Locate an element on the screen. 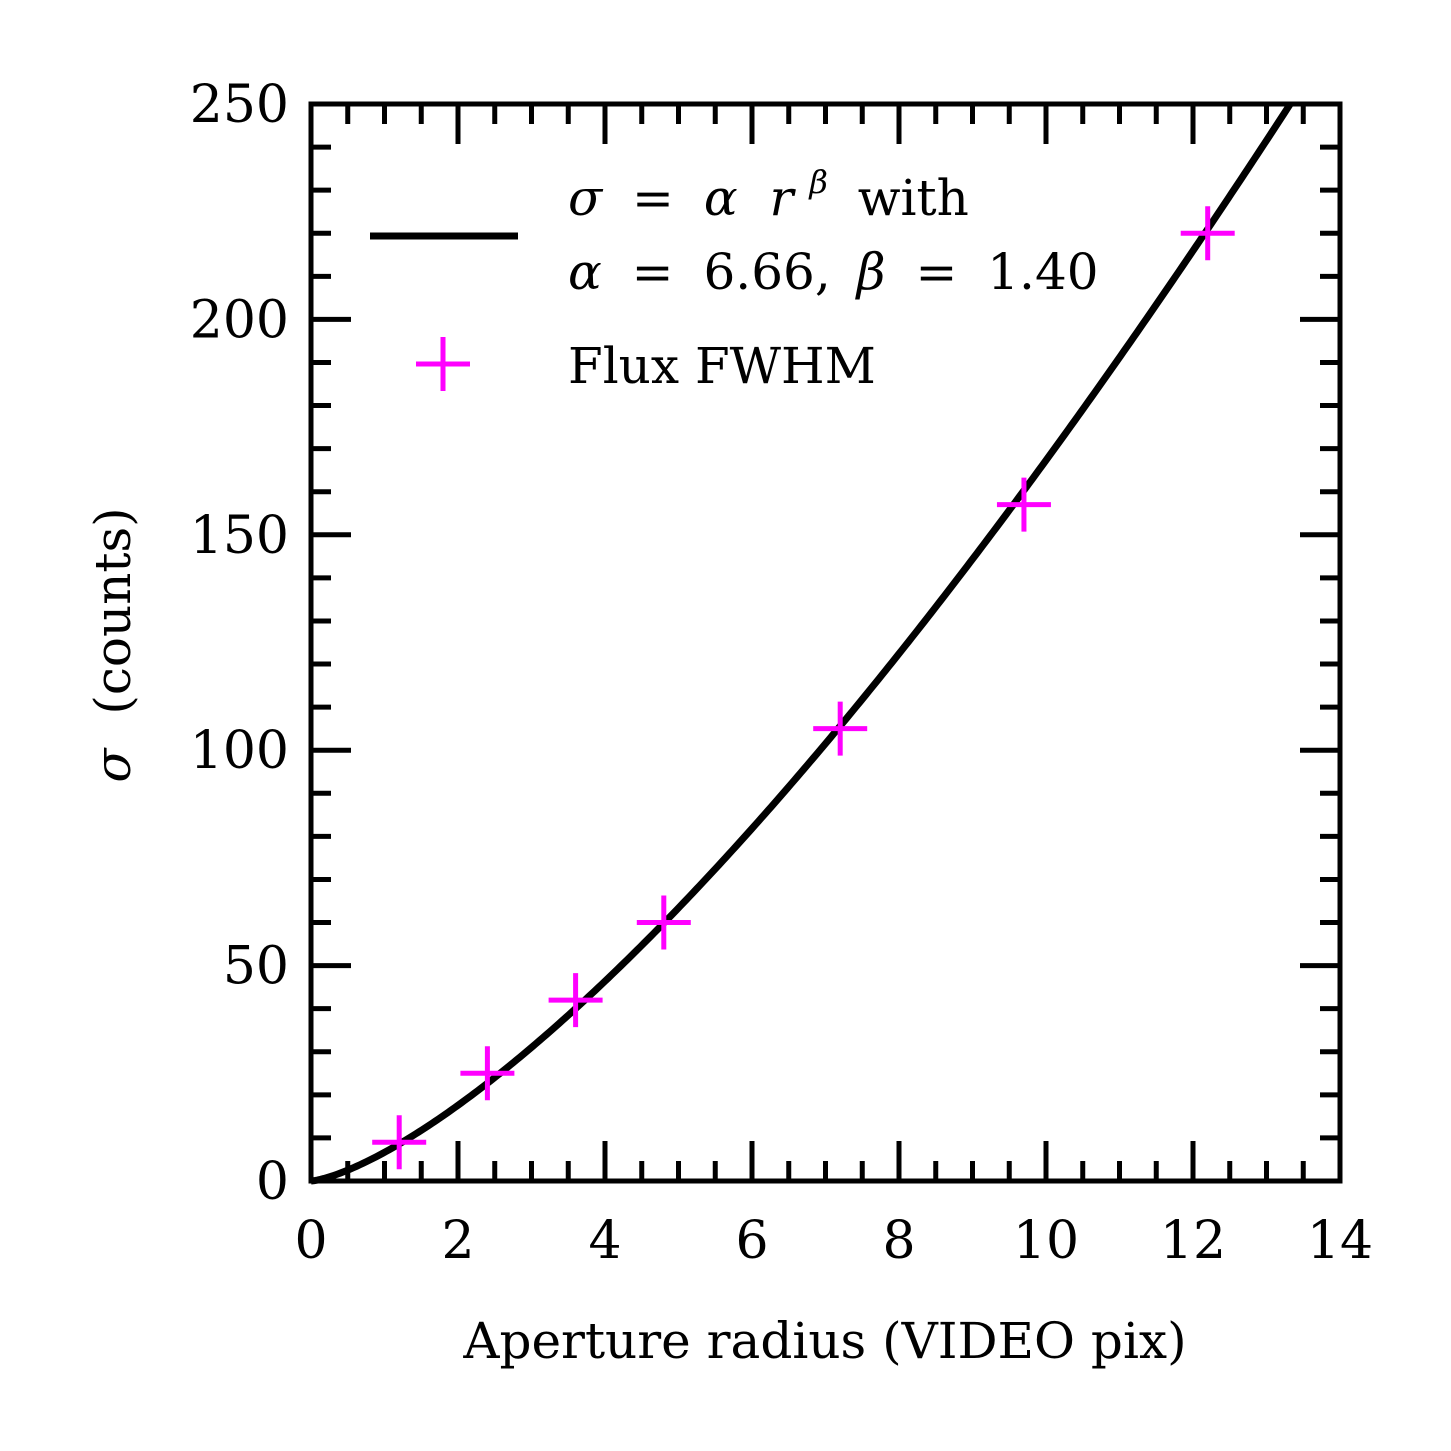  legend-eq: = is located at coordinates (653, 198).